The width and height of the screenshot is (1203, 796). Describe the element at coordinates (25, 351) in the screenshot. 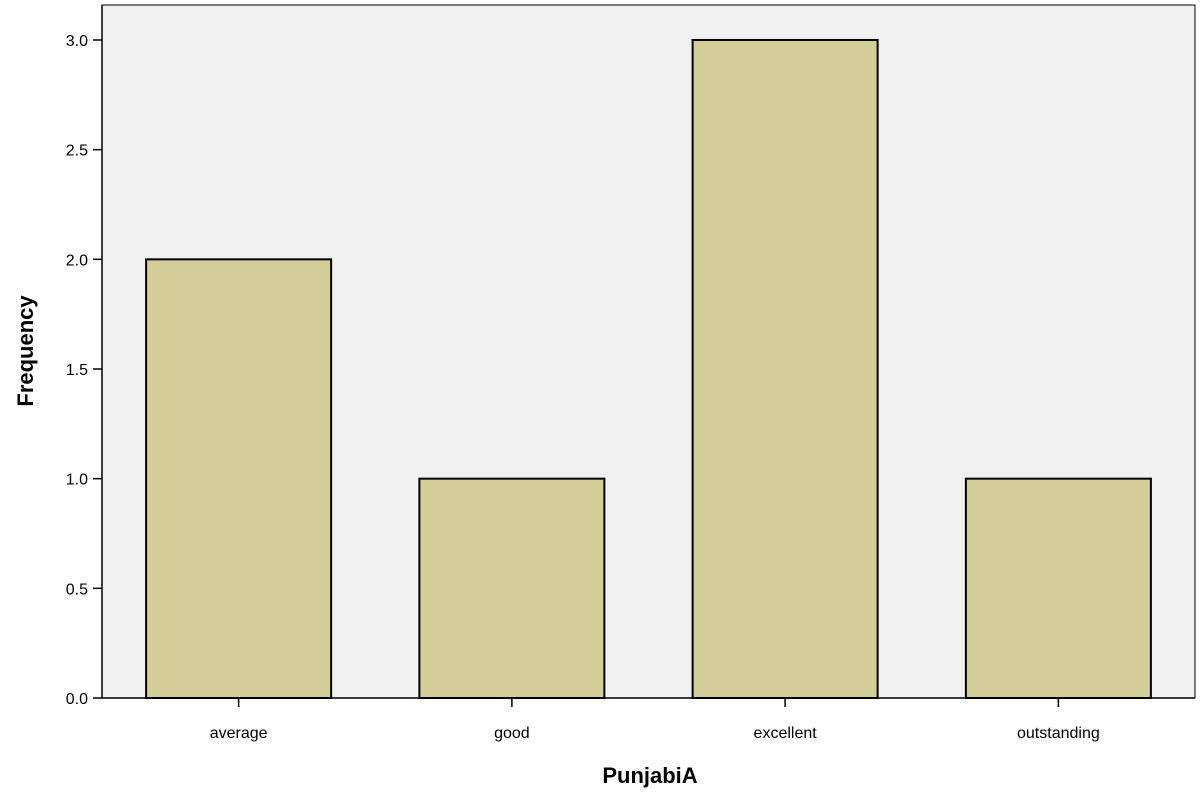

I see `y-axis-title: Frequency` at that location.